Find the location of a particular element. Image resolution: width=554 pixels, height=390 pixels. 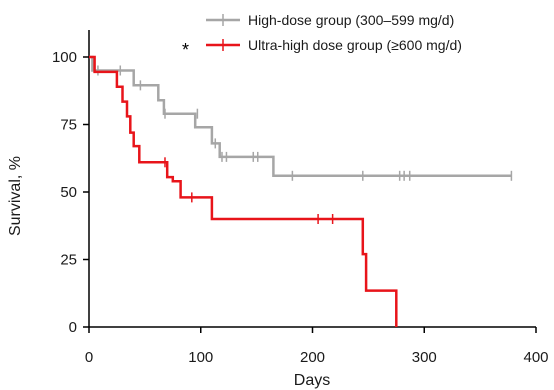

y-tick-label: 100 is located at coordinates (64, 57).